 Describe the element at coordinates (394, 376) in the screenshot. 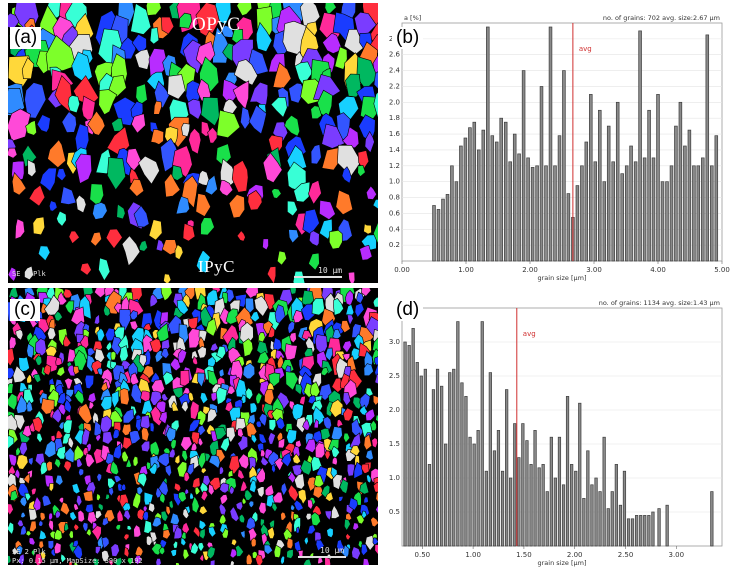

I see `y-tick-label: 2.5` at that location.